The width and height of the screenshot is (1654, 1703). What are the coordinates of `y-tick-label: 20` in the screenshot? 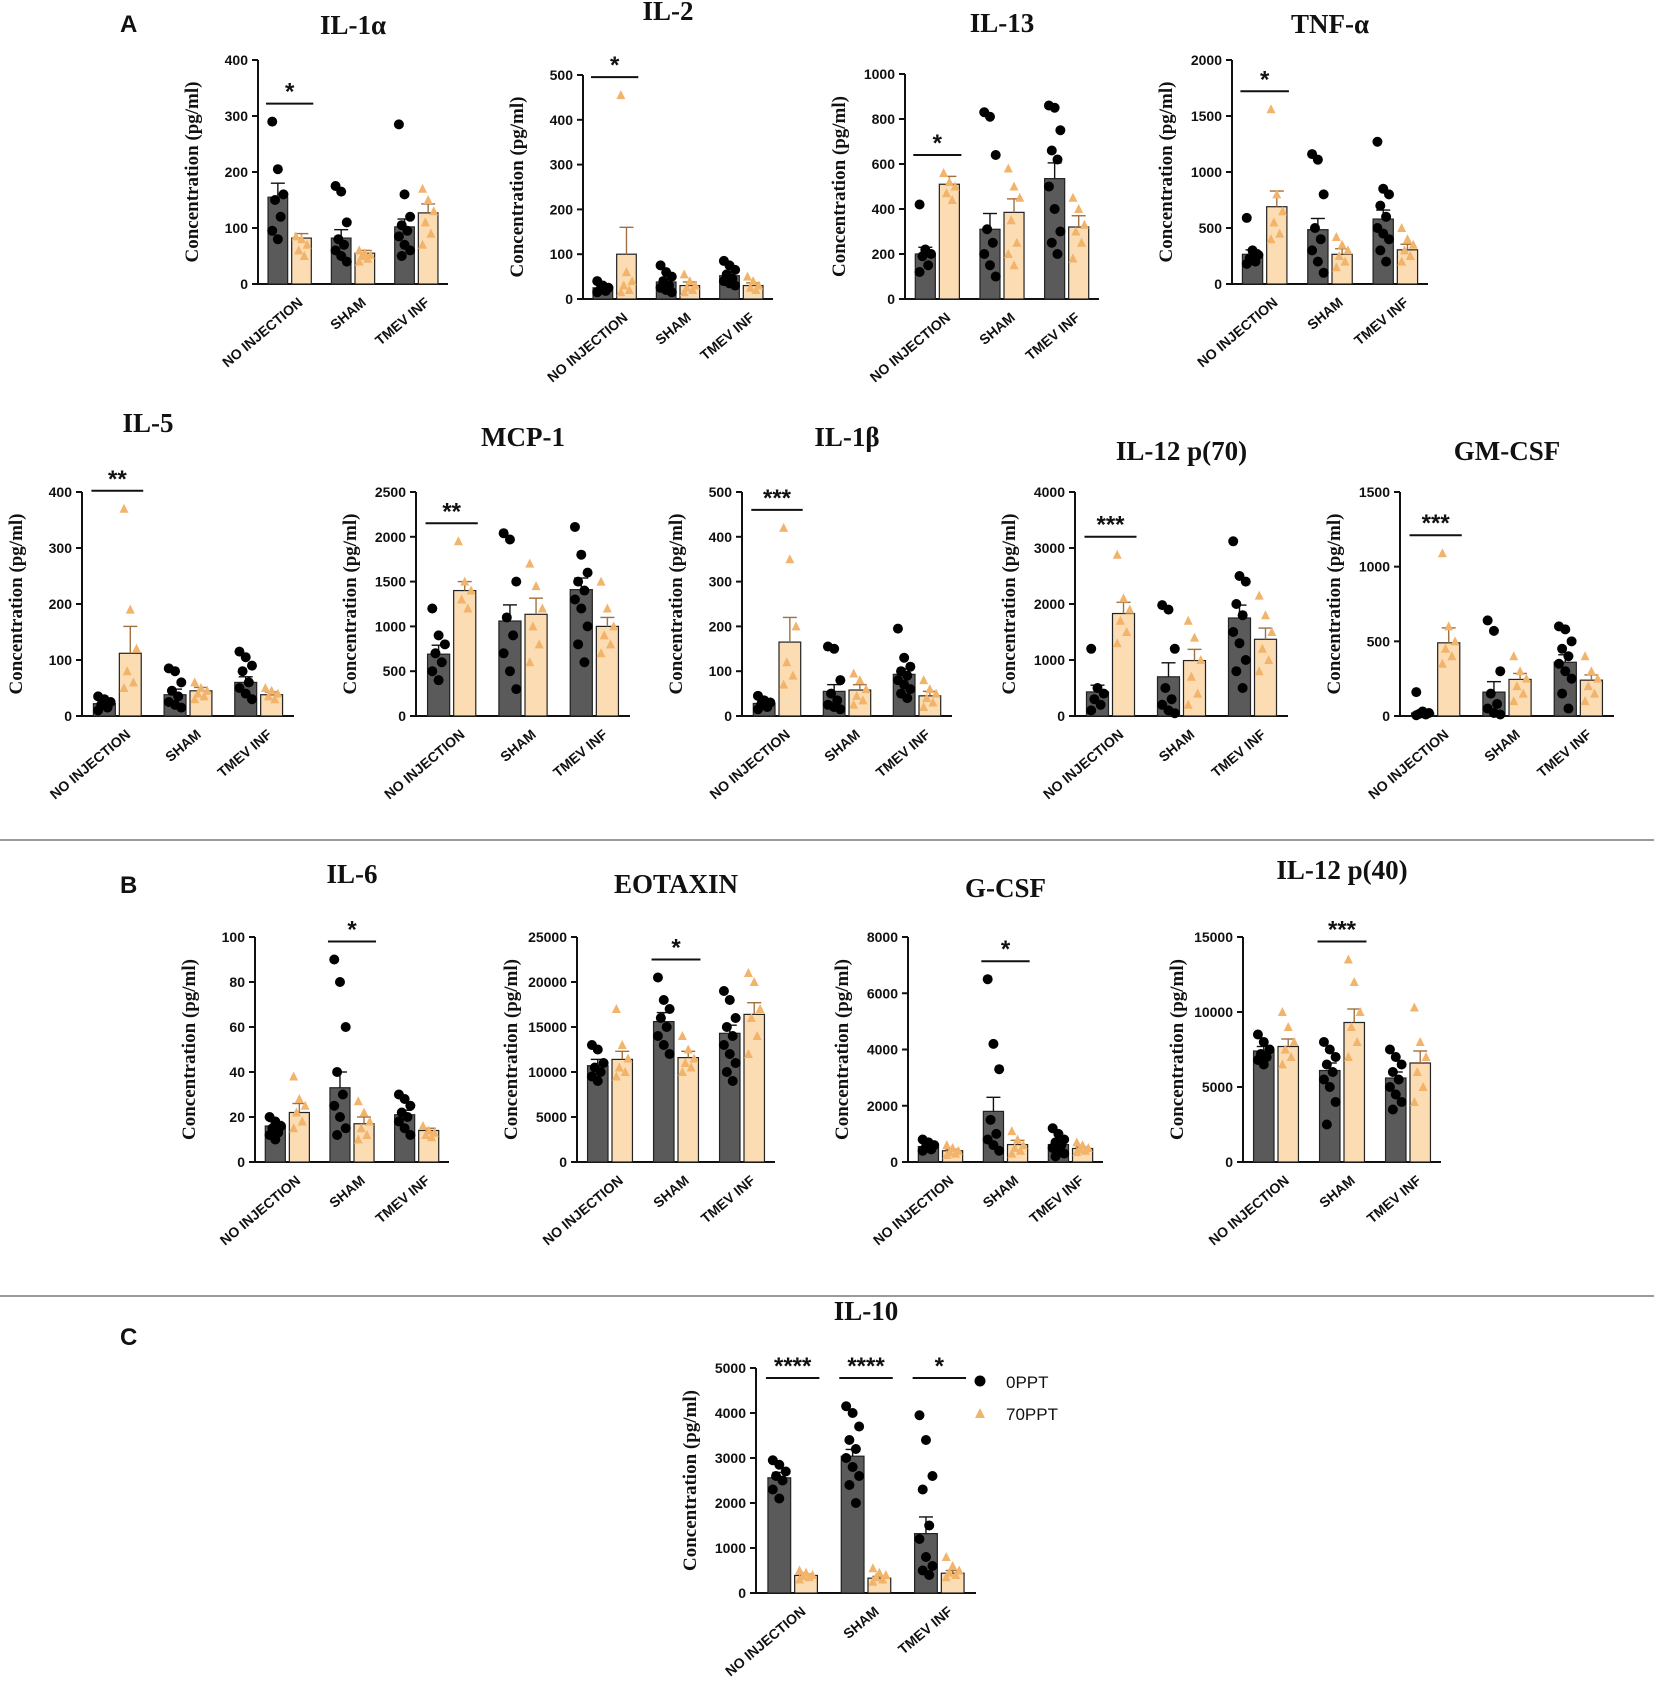 It's located at (237, 1117).